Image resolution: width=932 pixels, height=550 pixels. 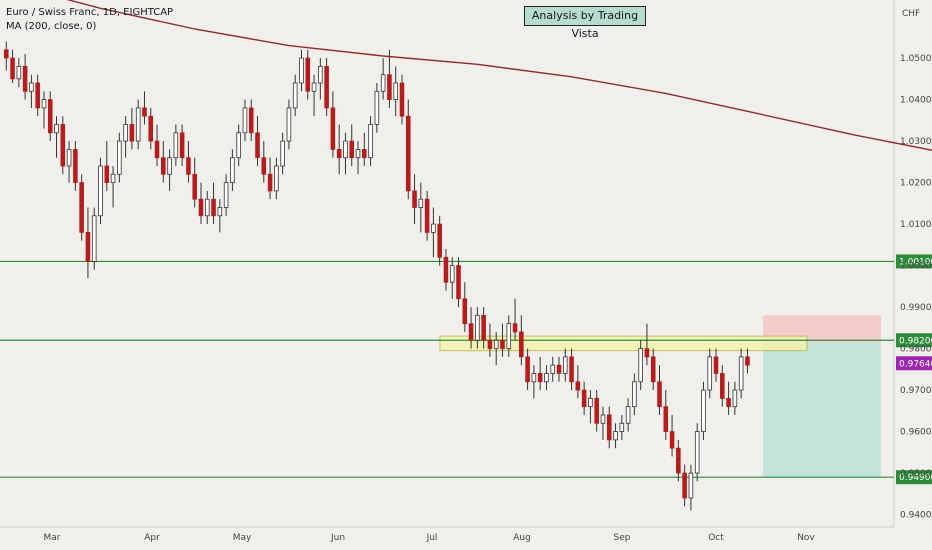 What do you see at coordinates (916, 225) in the screenshot?
I see `price-tick-label: 1.01000` at bounding box center [916, 225].